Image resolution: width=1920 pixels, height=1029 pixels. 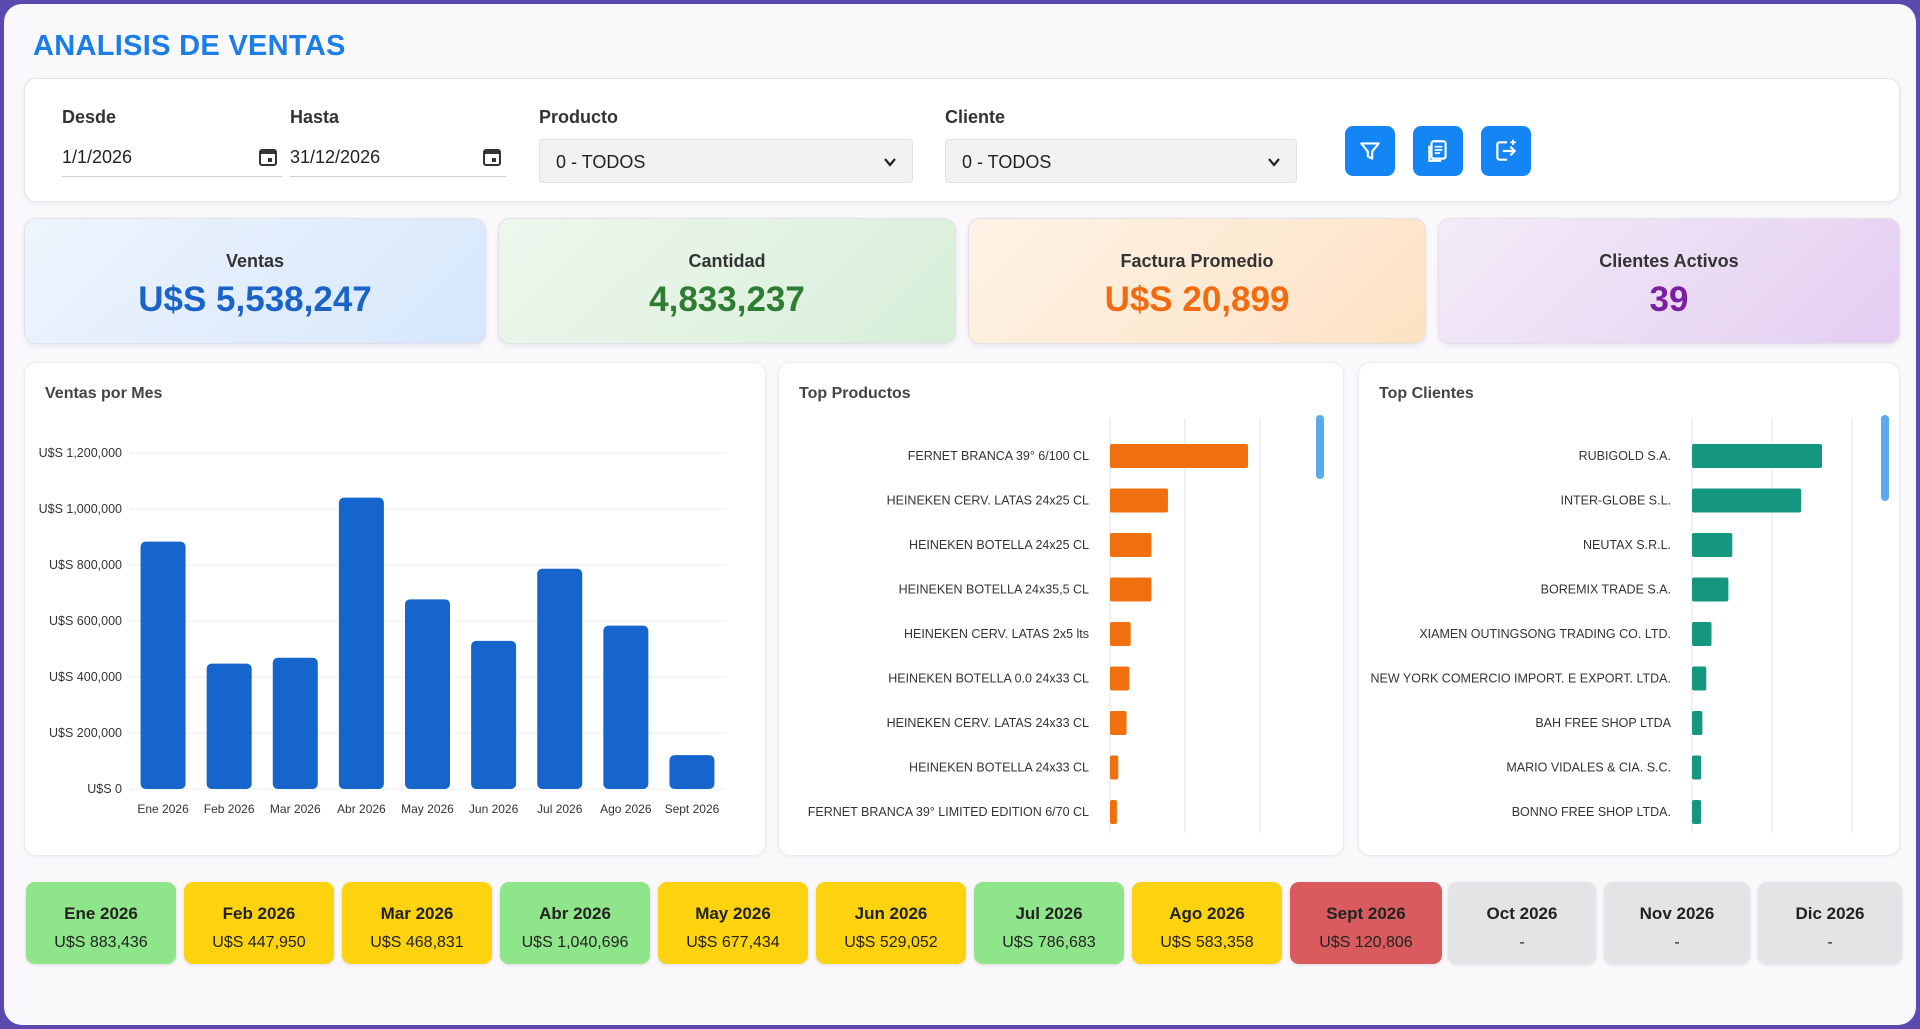 What do you see at coordinates (189, 46) in the screenshot?
I see `page-title: ANALISIS DE VENTAS` at bounding box center [189, 46].